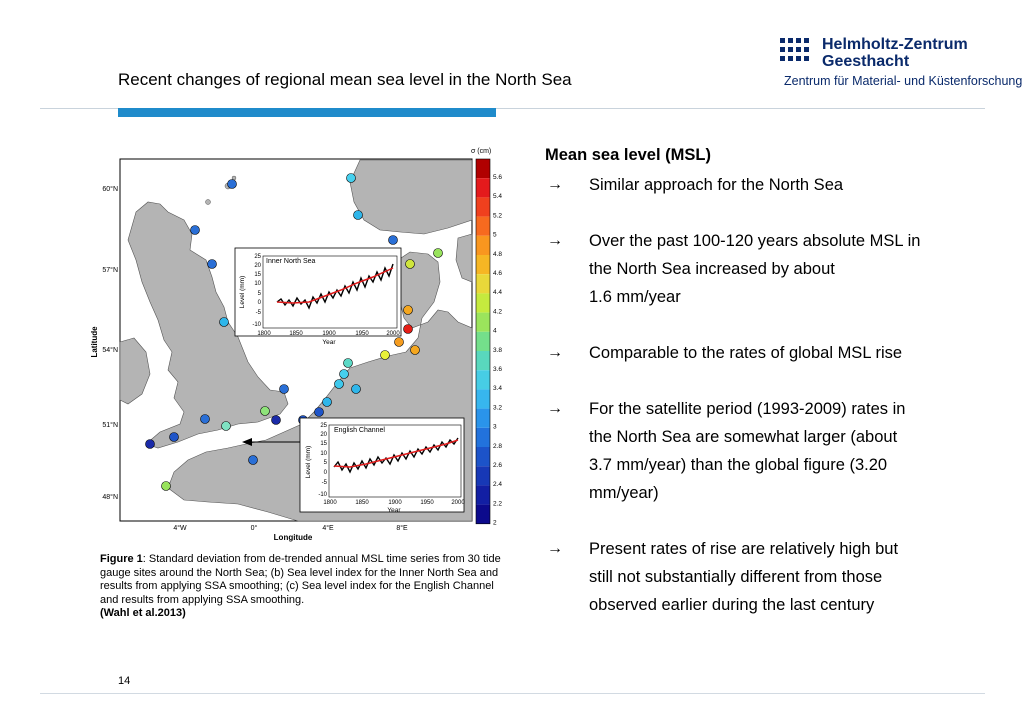 This screenshot has height=723, width=1023. What do you see at coordinates (322, 495) in the screenshot?
I see `svg-text: -10` at bounding box center [322, 495].